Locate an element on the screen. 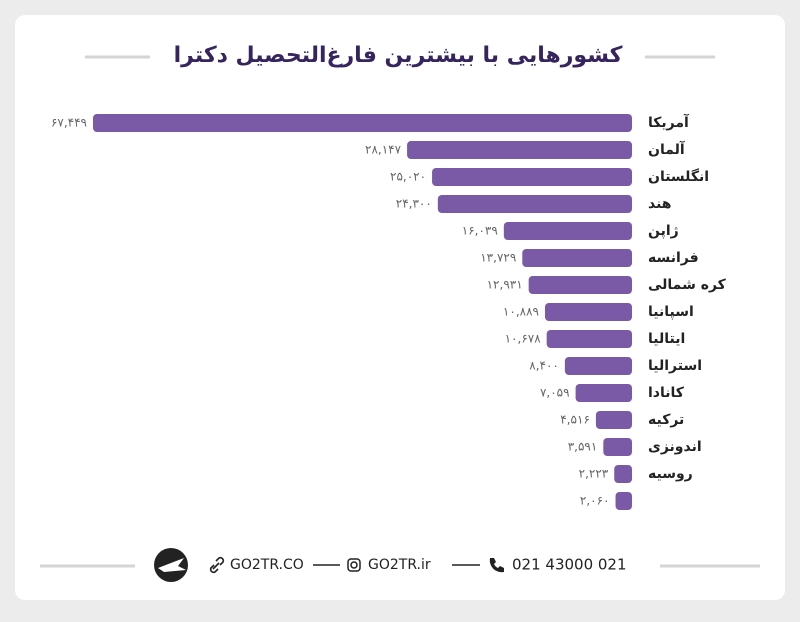 The height and width of the screenshot is (622, 800). phone: 021 43000 021 is located at coordinates (569, 565).